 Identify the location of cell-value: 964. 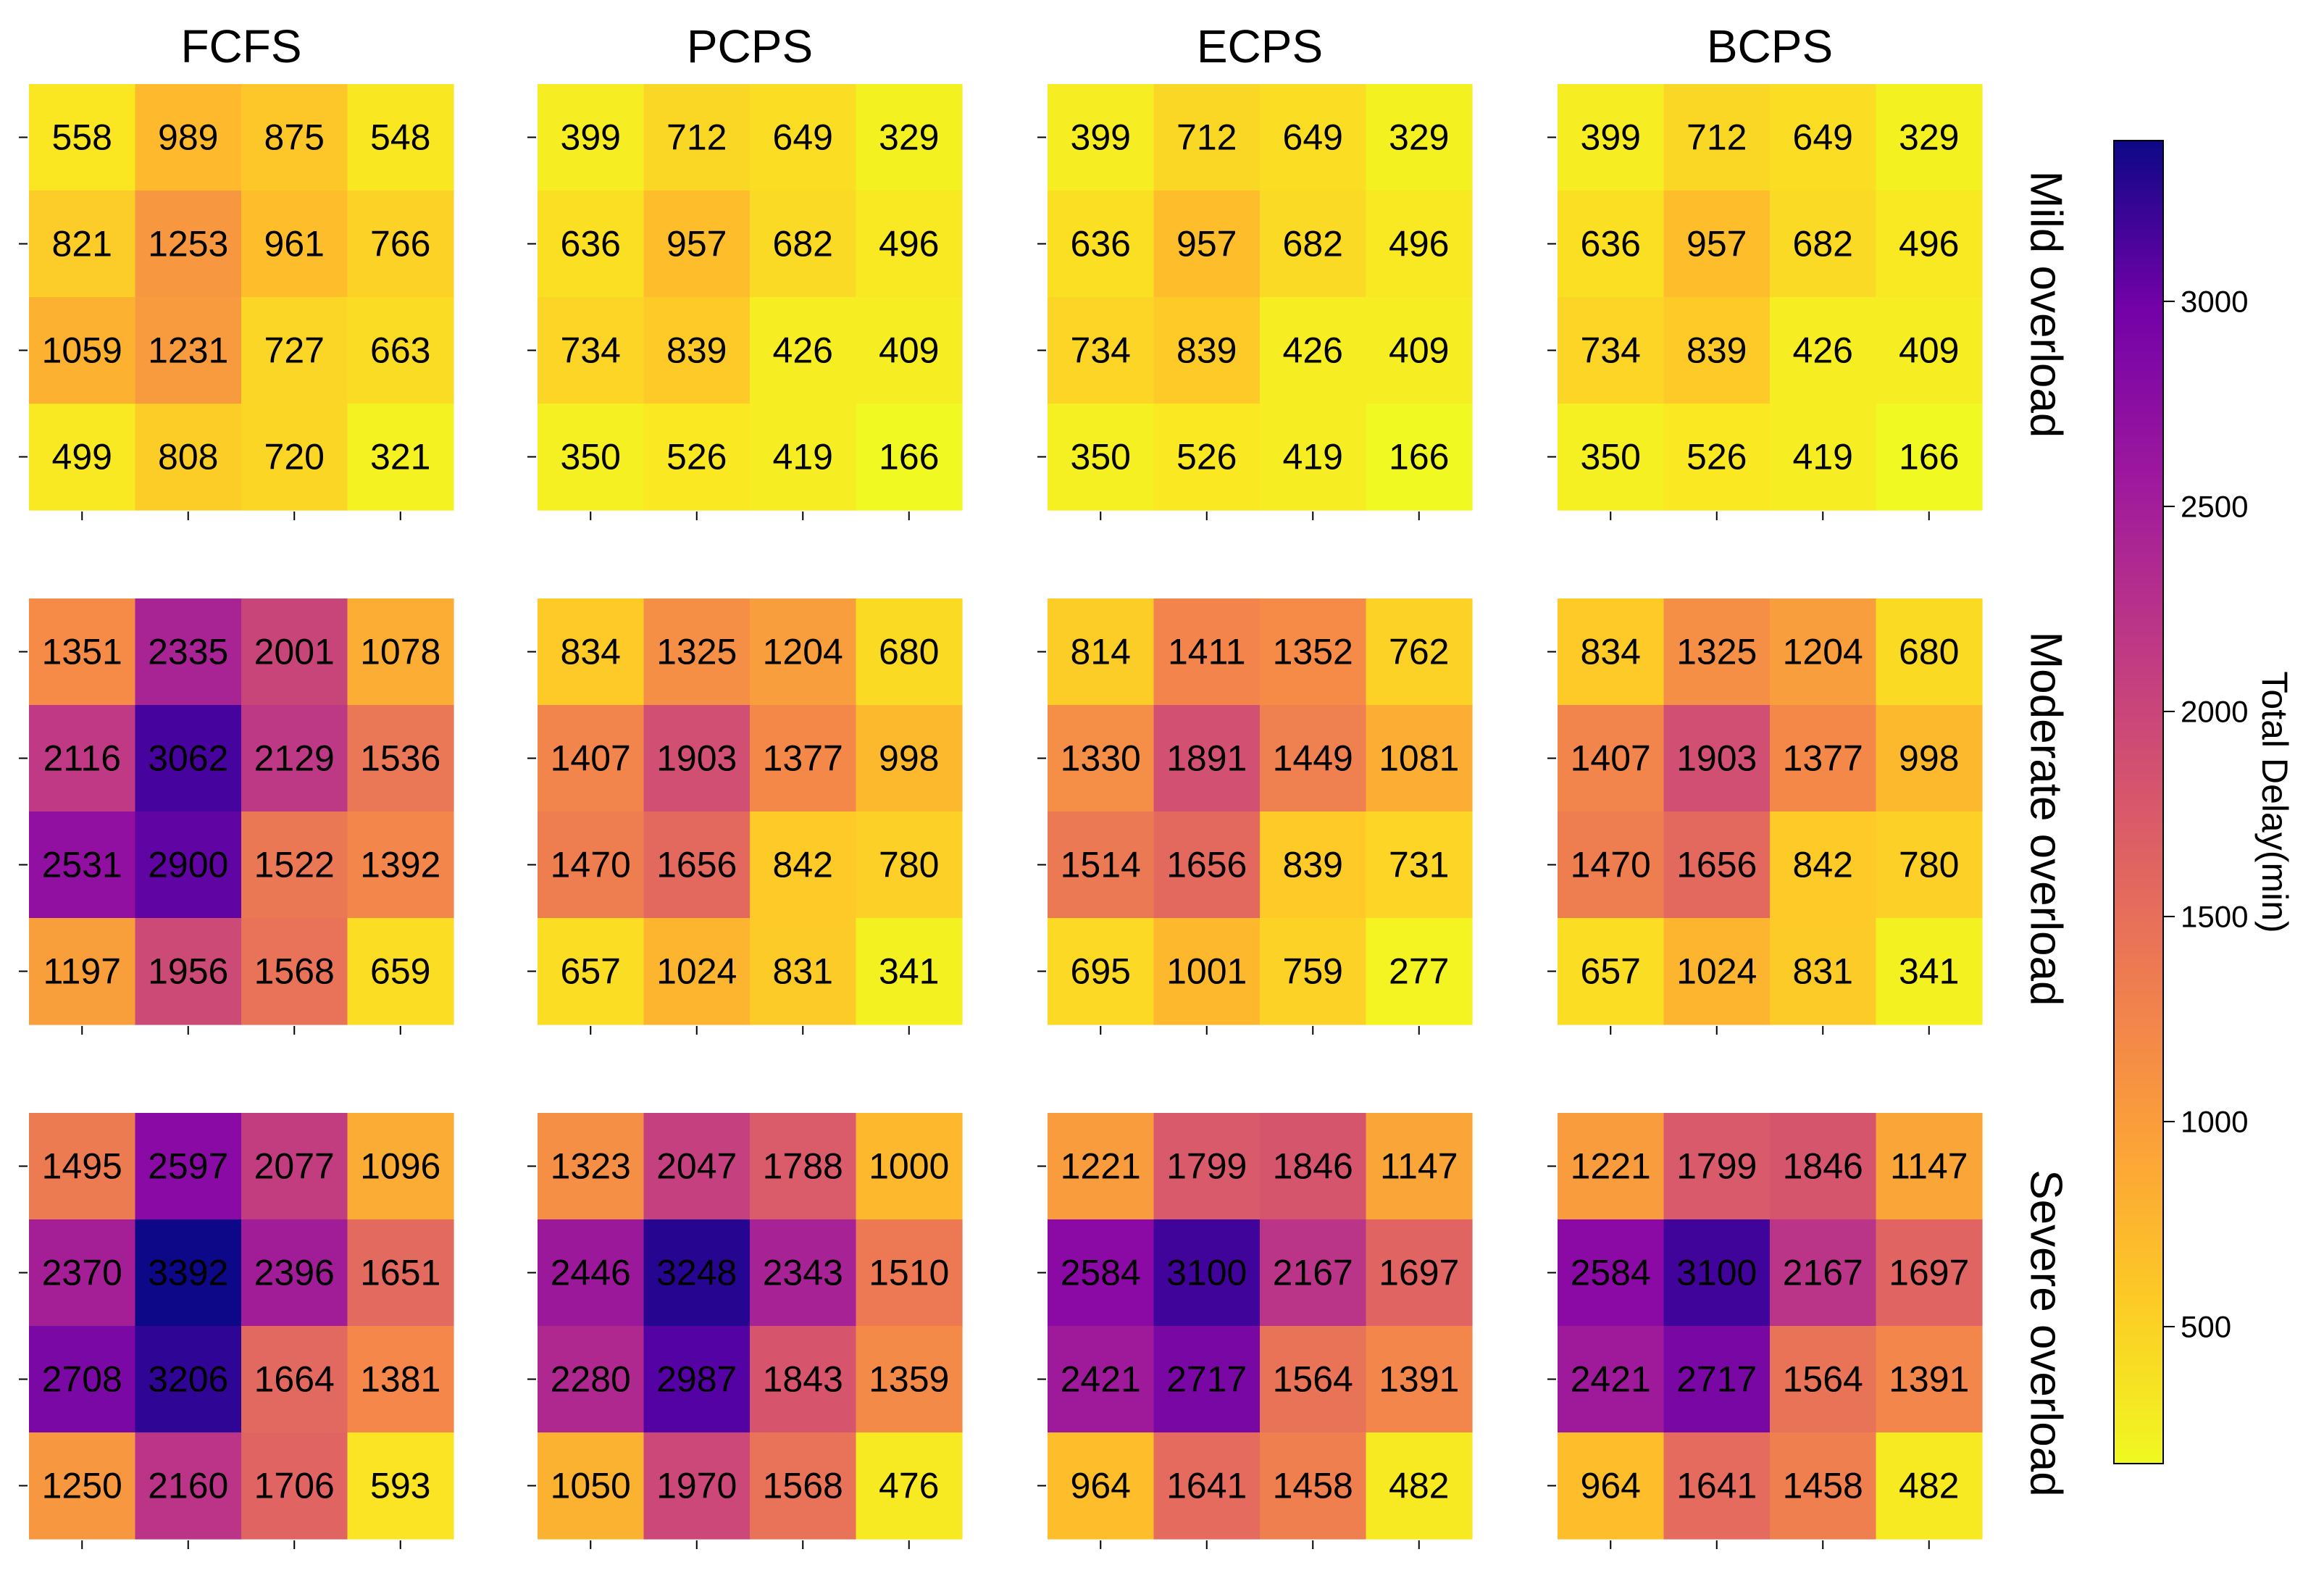
(1101, 1486).